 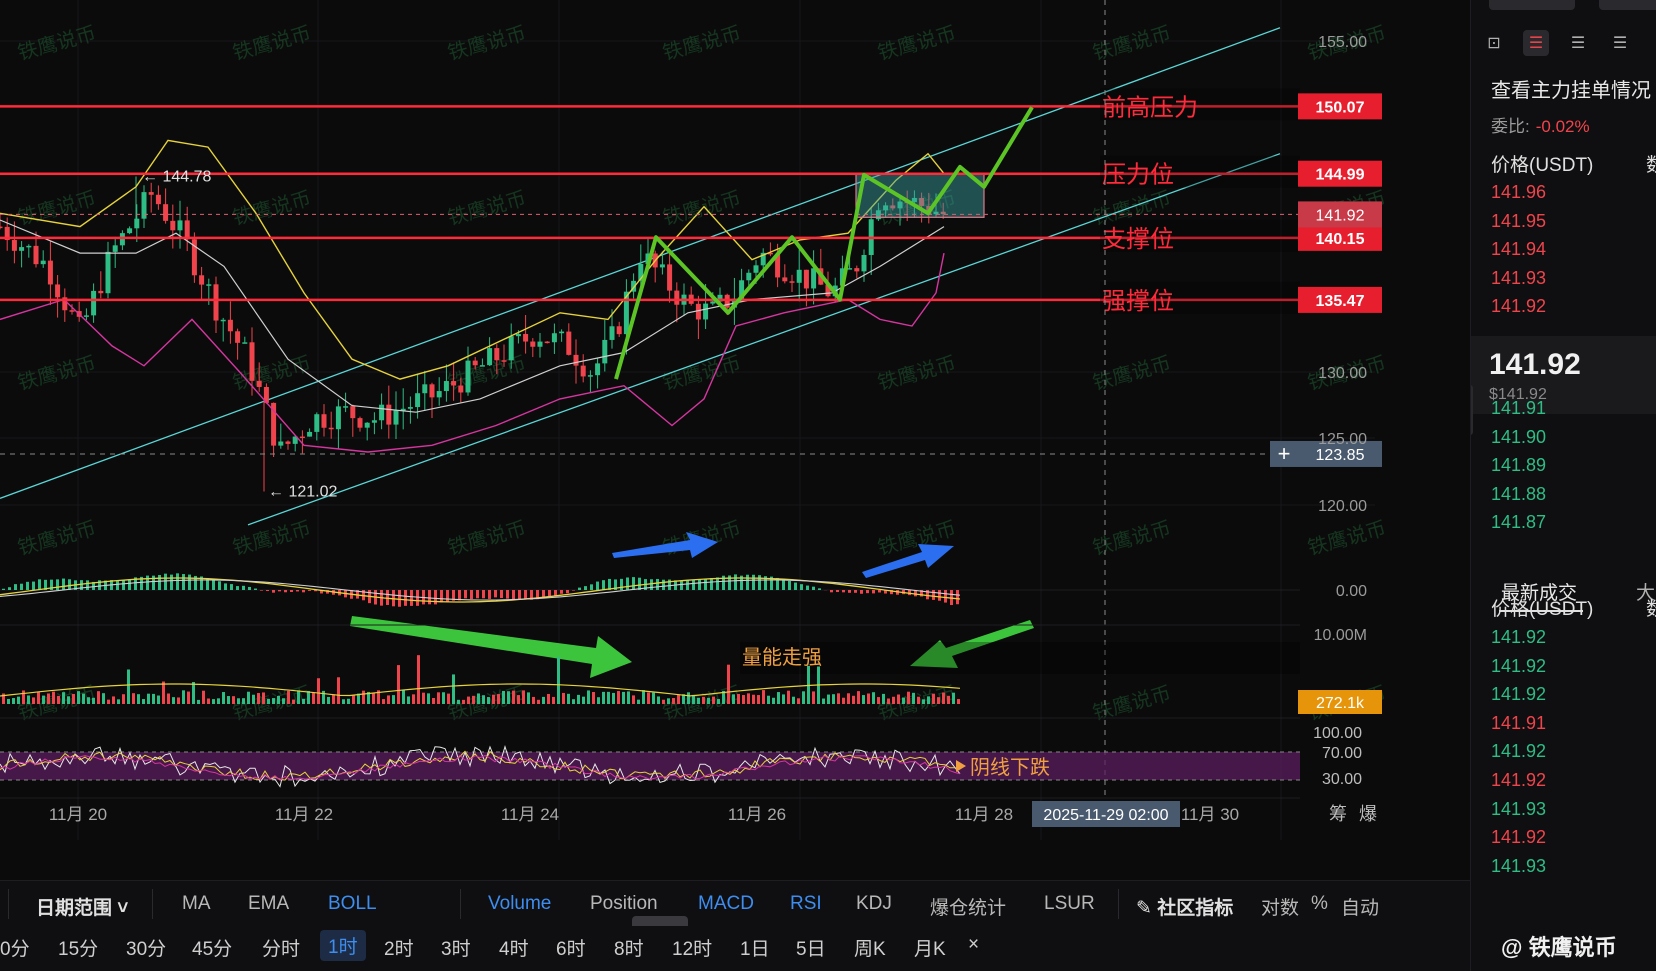 I want to click on timeframe-5日: 5日, so click(x=811, y=949).